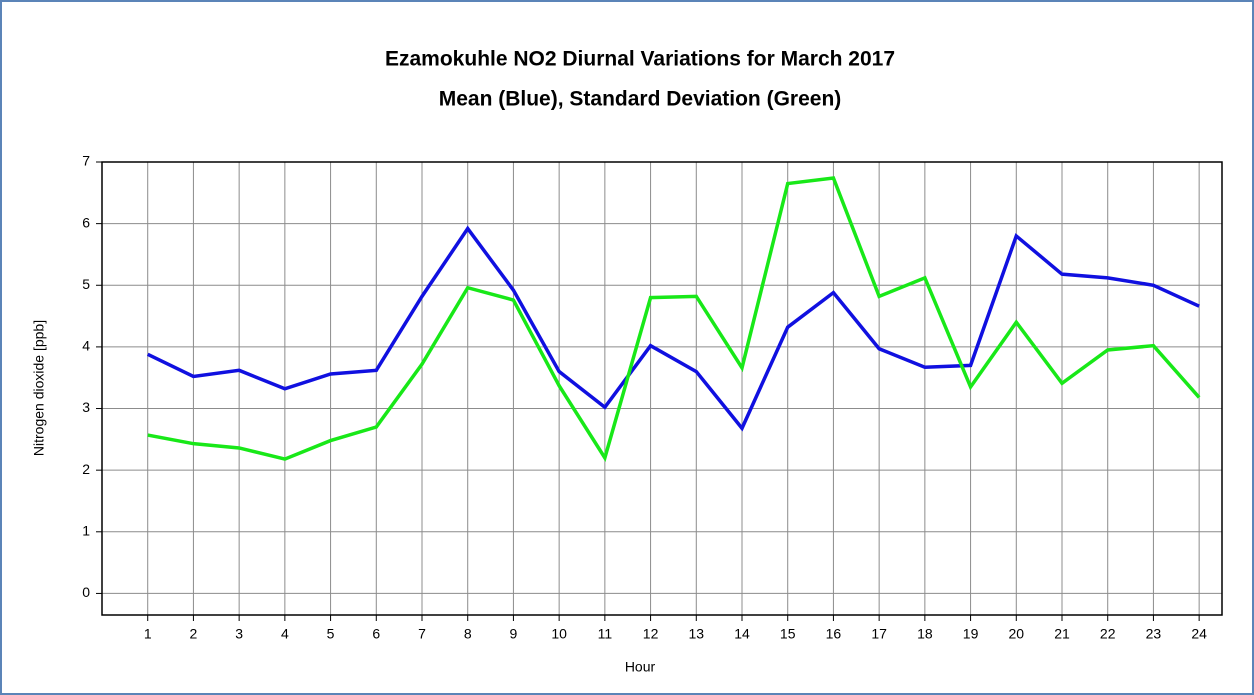  What do you see at coordinates (148, 634) in the screenshot?
I see `x-tick-label: 1` at bounding box center [148, 634].